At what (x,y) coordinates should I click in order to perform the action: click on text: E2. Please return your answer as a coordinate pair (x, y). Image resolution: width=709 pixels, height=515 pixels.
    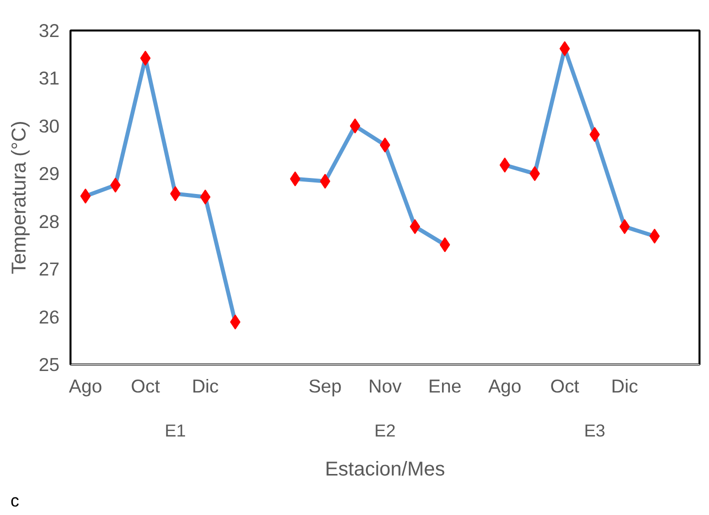
    Looking at the image, I should click on (385, 430).